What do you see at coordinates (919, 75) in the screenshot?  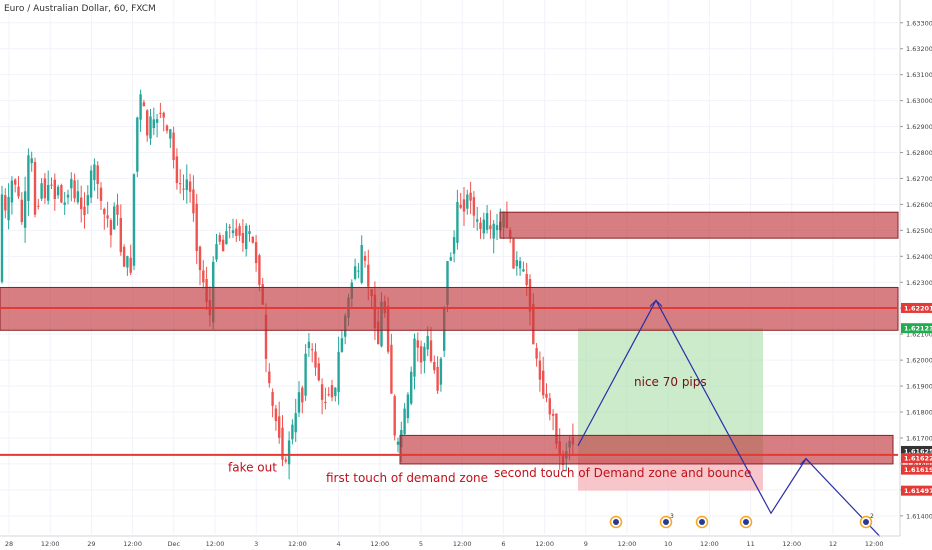 I see `y-tick-label: 1.63100` at bounding box center [919, 75].